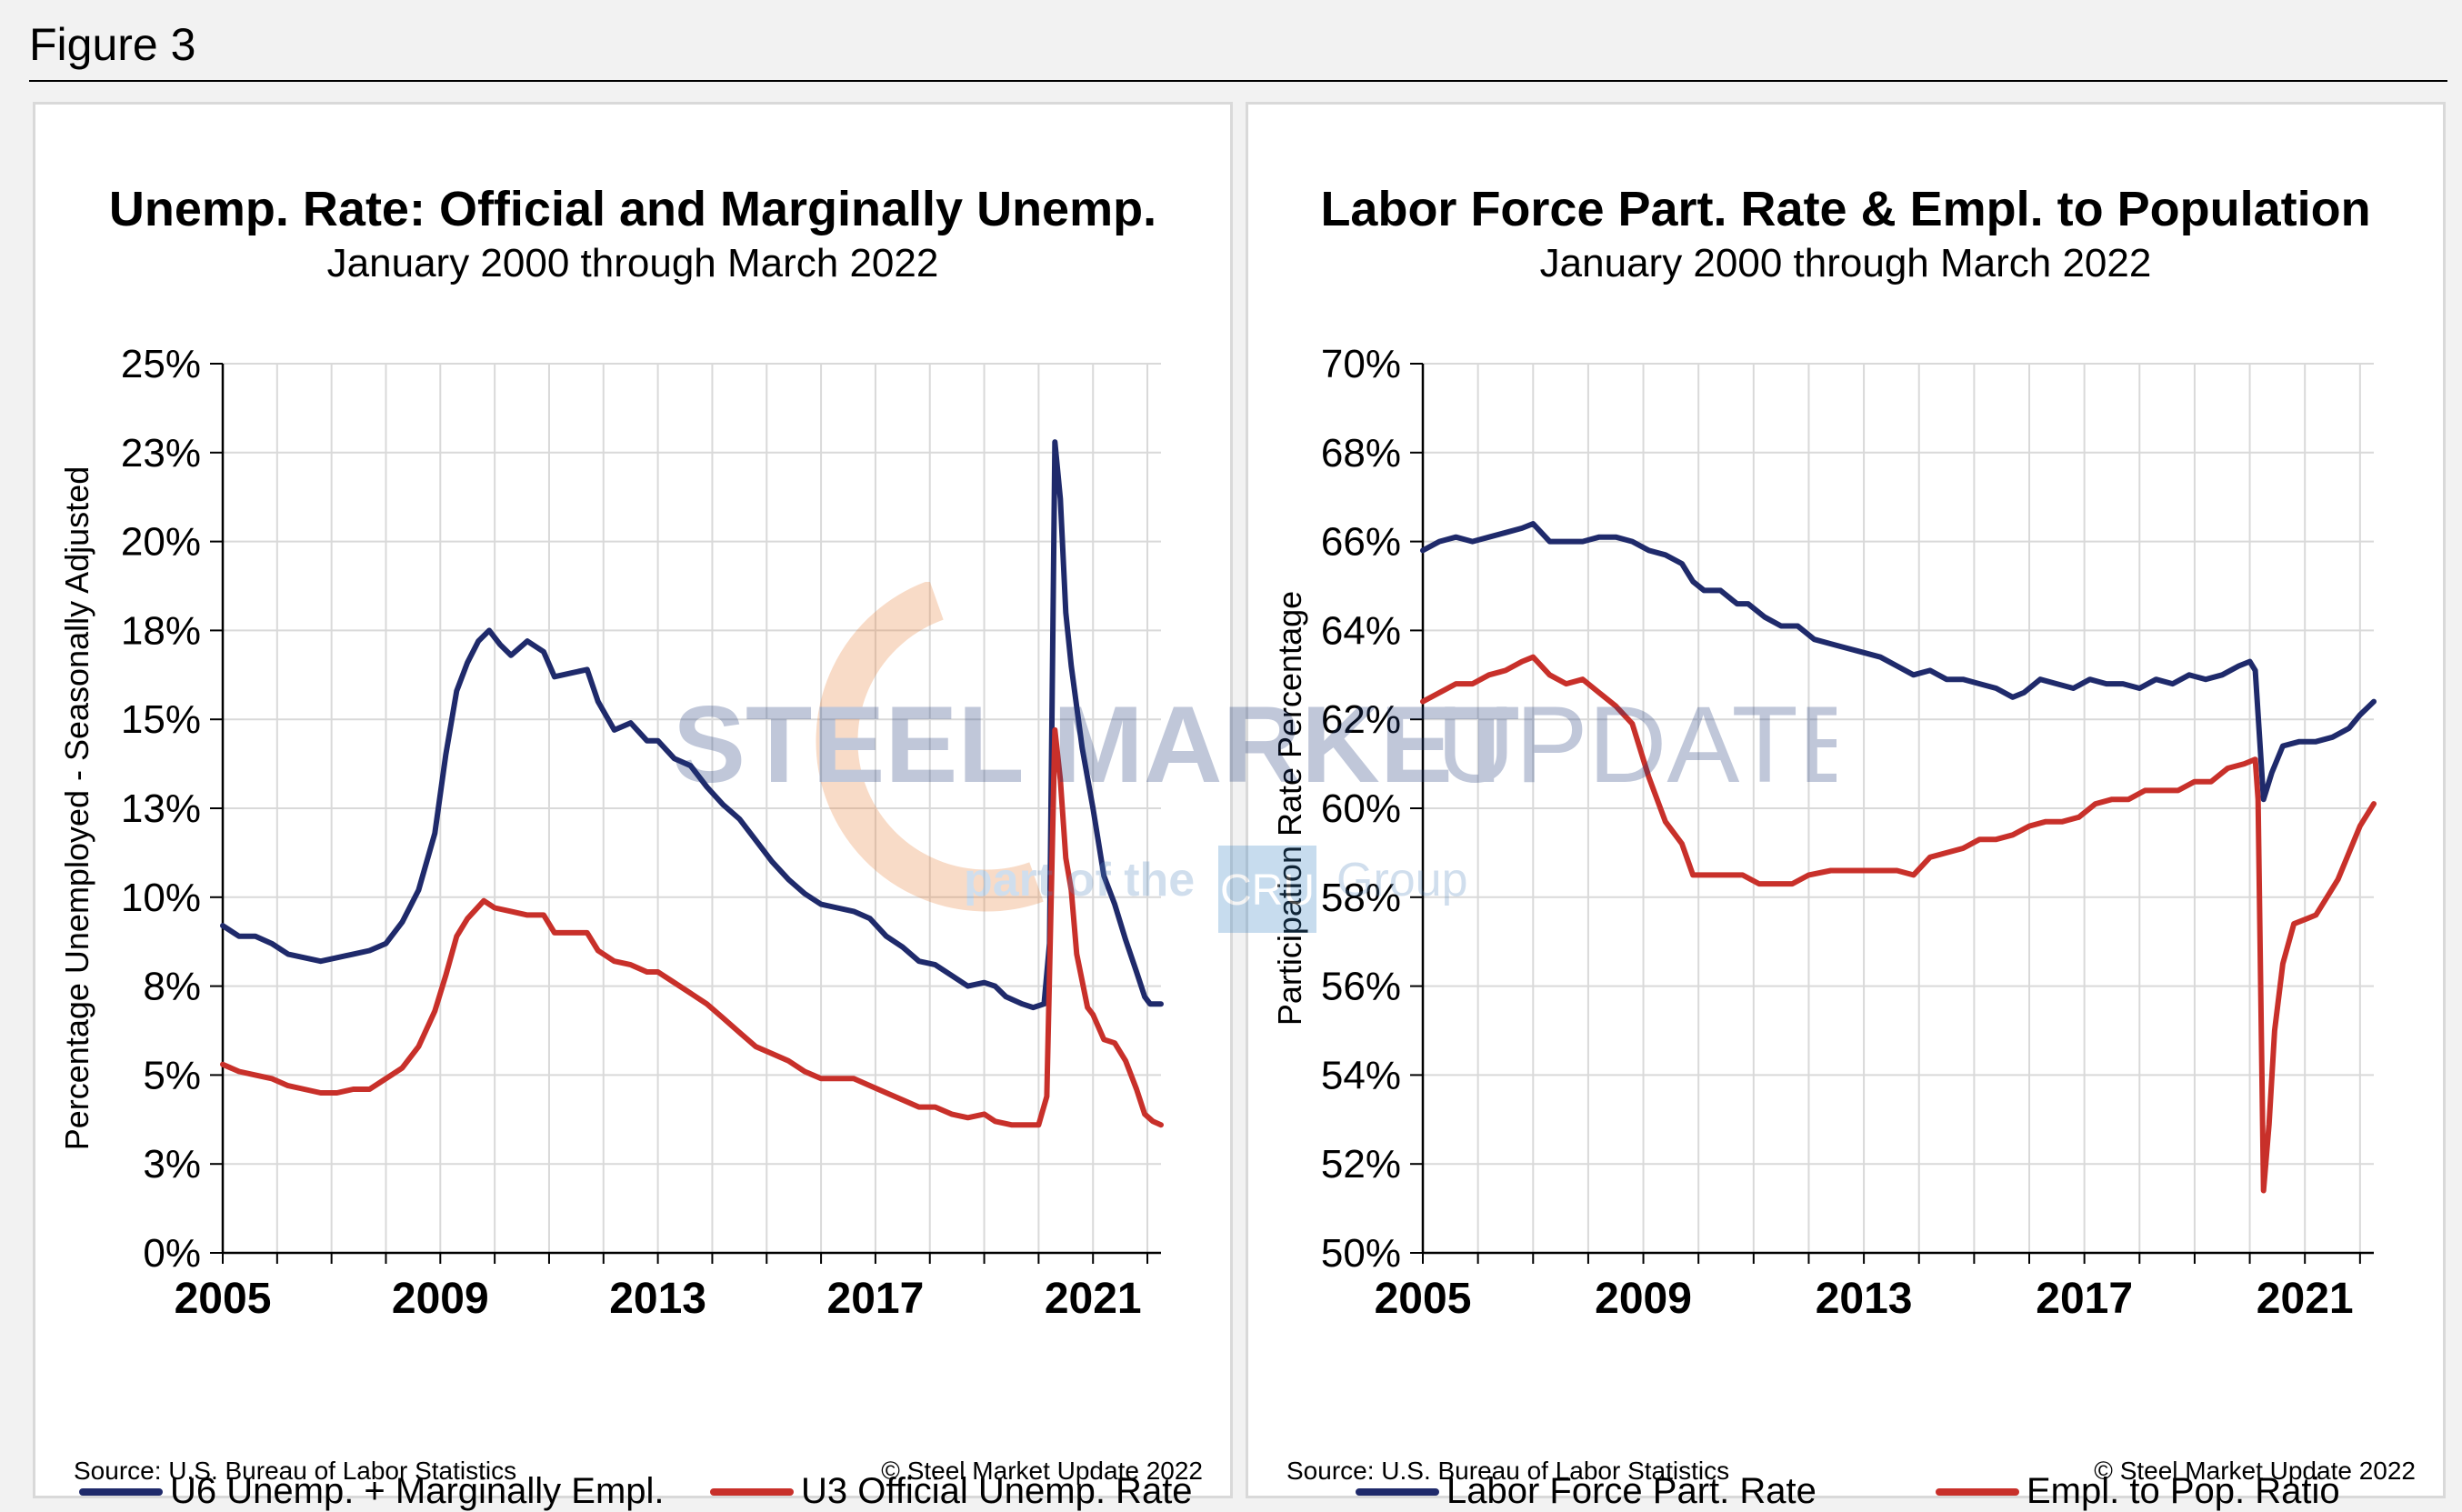  Describe the element at coordinates (1361, 1164) in the screenshot. I see `y-tick-label: 52%` at that location.